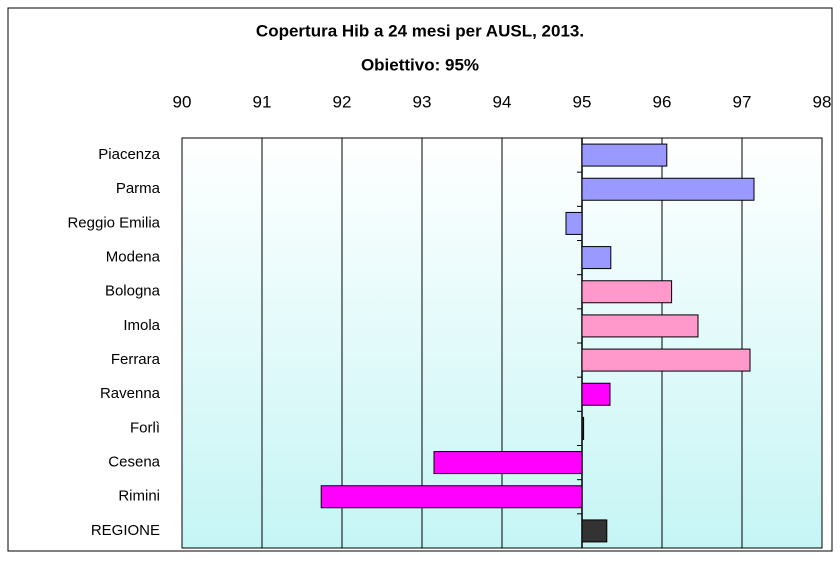  What do you see at coordinates (138, 188) in the screenshot?
I see `y-tick-label: Parma` at bounding box center [138, 188].